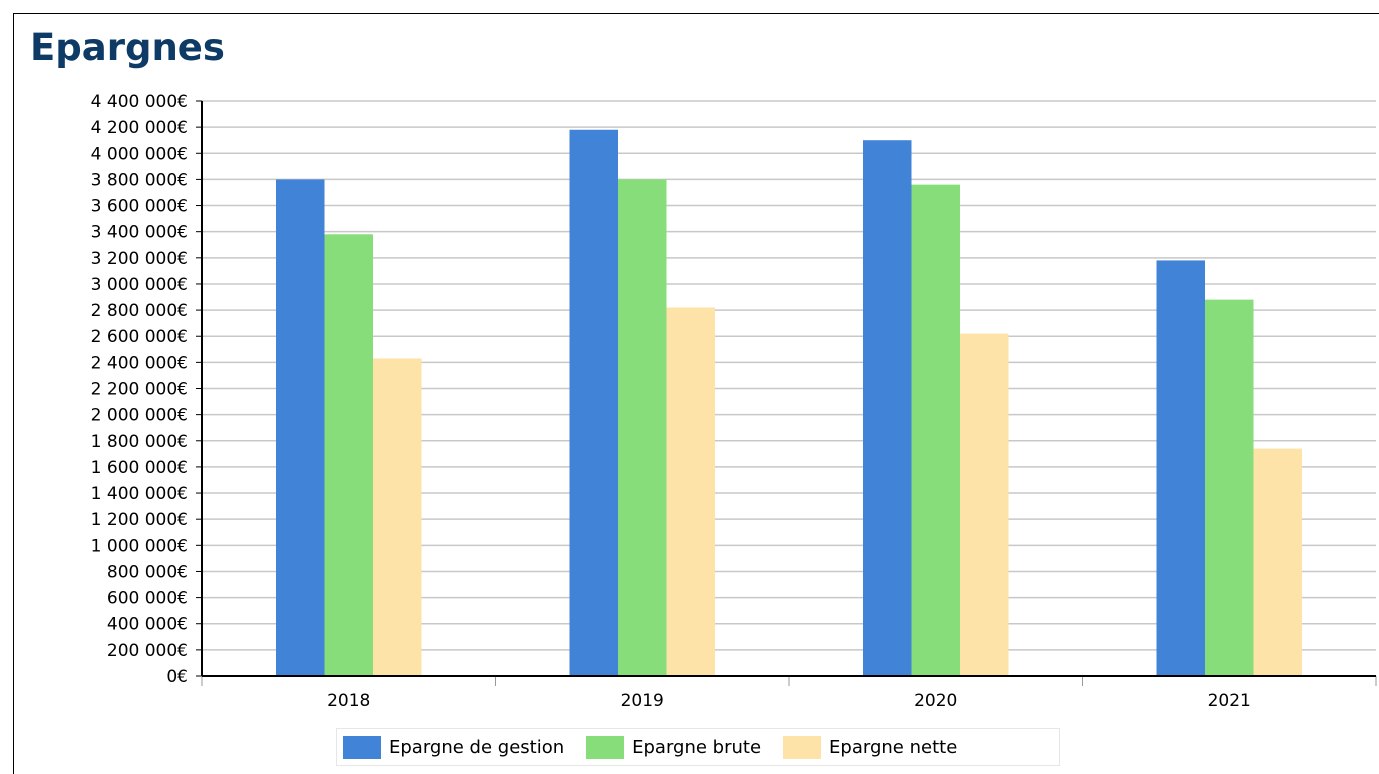 Image resolution: width=1379 pixels, height=774 pixels. What do you see at coordinates (147, 625) in the screenshot?
I see `y-tick-label: 400 000€` at bounding box center [147, 625].